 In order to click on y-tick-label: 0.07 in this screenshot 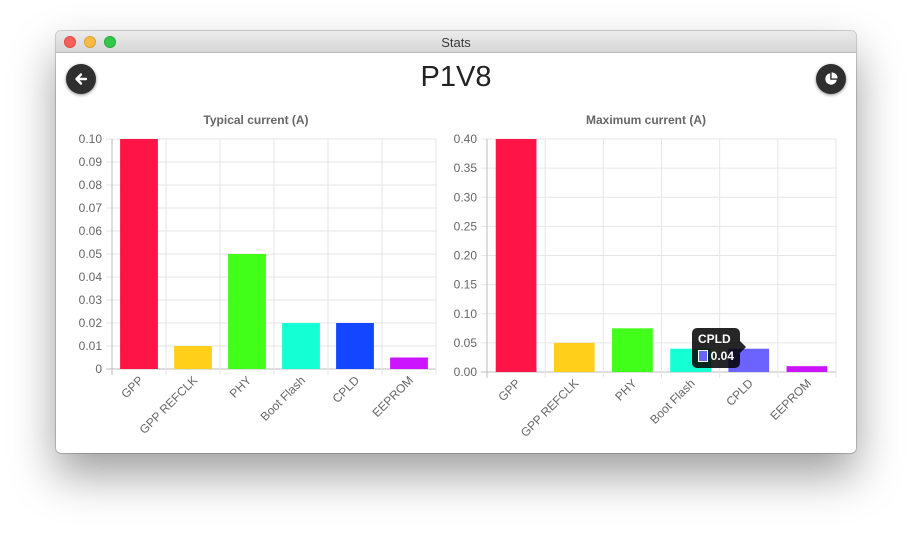, I will do `click(91, 208)`.